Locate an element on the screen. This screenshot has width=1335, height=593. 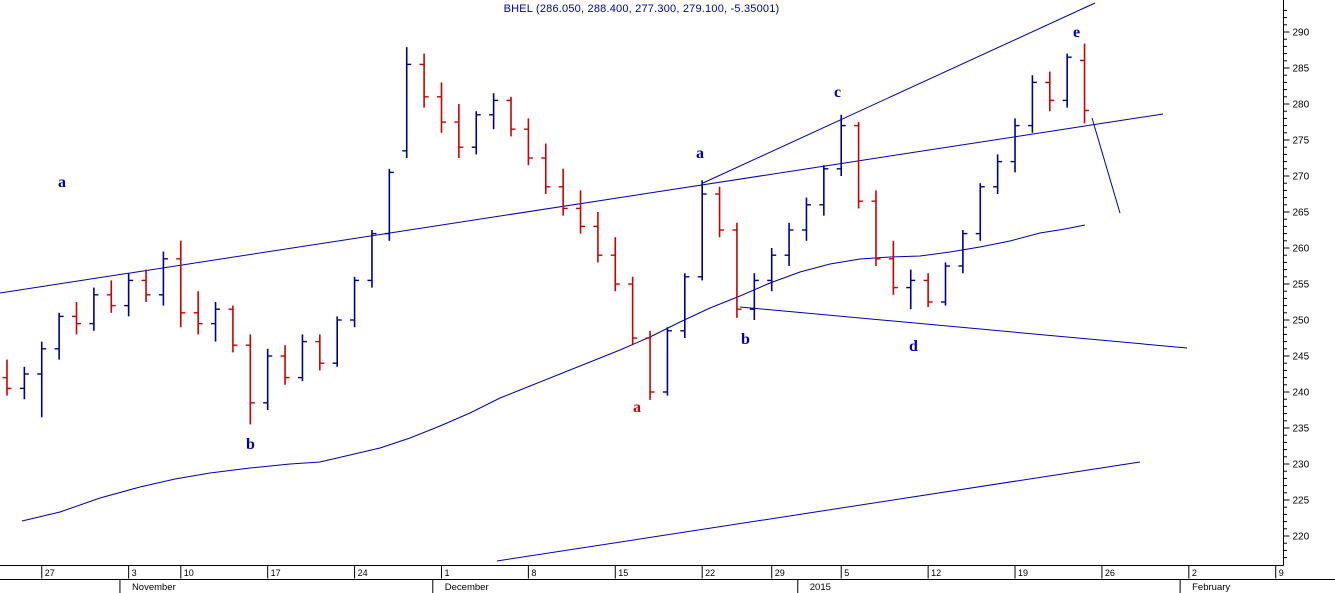
price-label: 255 is located at coordinates (1301, 285).